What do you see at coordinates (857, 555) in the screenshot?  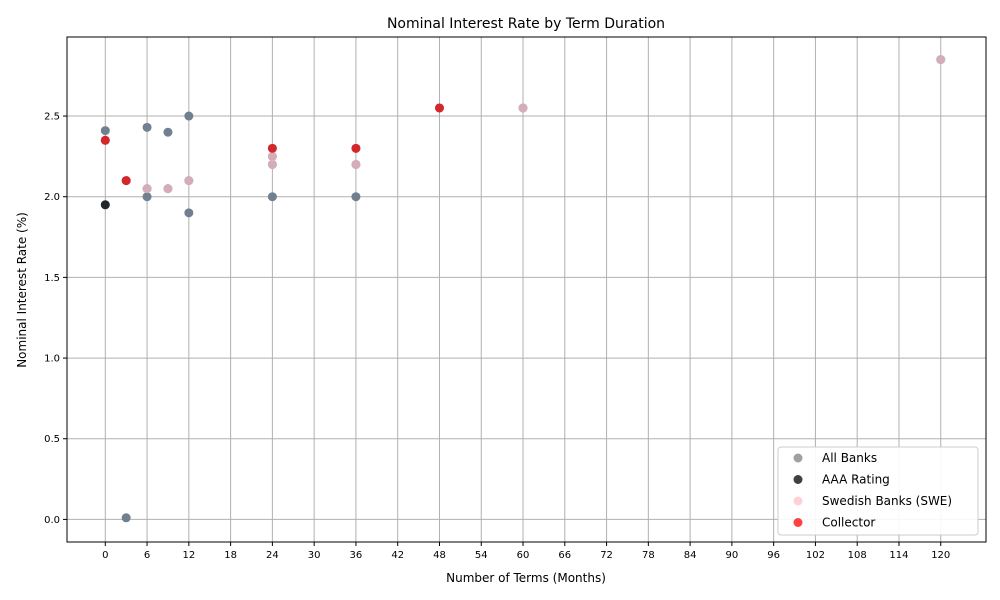 I see `x-tick-label: 108` at bounding box center [857, 555].